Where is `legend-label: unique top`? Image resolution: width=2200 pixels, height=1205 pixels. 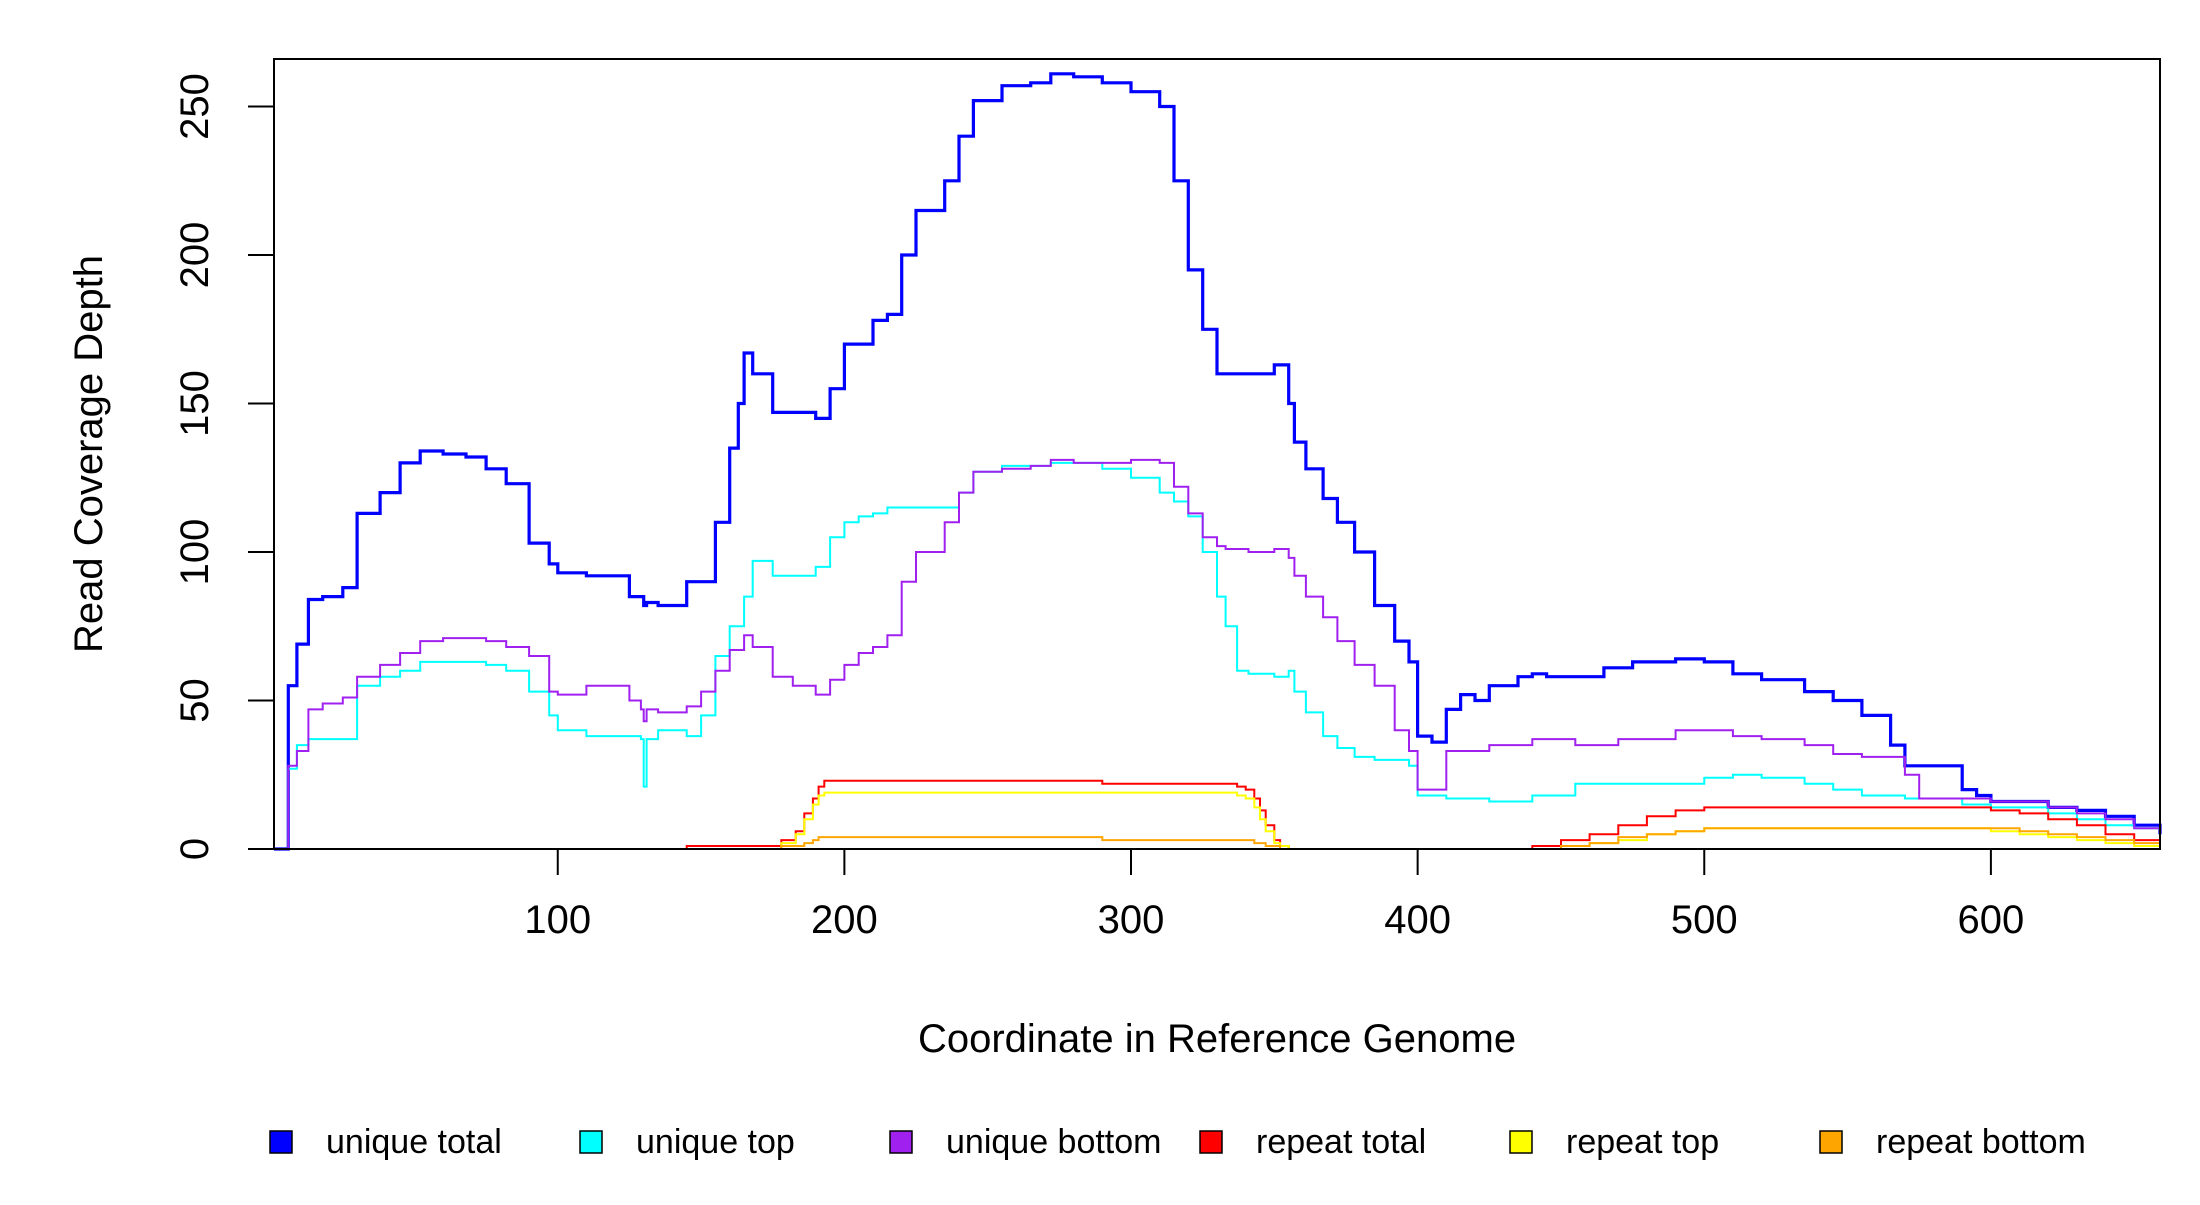 legend-label: unique top is located at coordinates (715, 1142).